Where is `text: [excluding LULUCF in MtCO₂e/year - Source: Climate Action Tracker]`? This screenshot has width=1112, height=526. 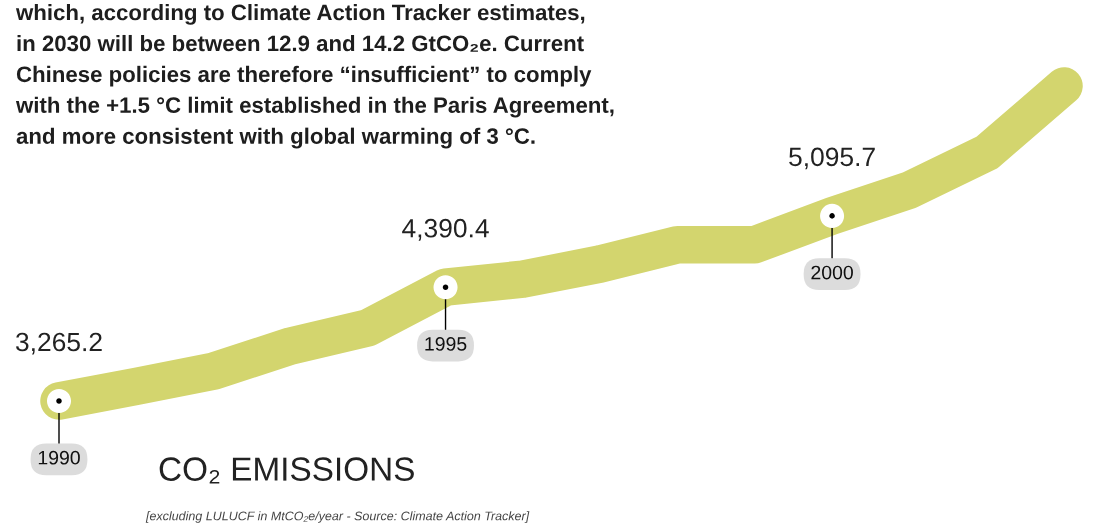 text: [excluding LULUCF in MtCO₂e/year - Source: Climate Action Tracker] is located at coordinates (337, 517).